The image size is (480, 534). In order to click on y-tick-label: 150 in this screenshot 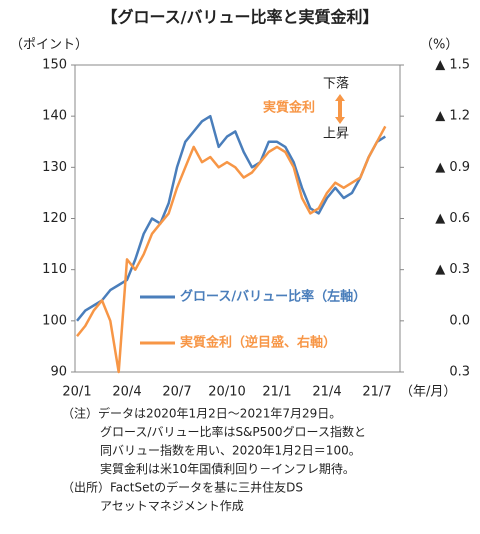, I will do `click(54, 65)`.